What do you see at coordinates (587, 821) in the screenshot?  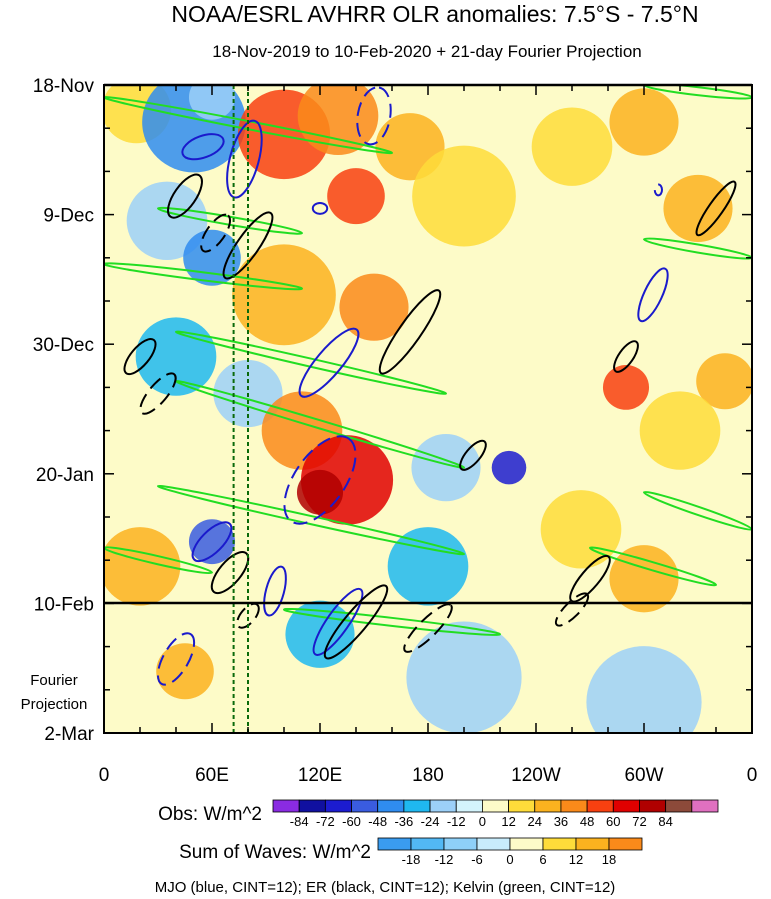 I see `obs-level: 48` at bounding box center [587, 821].